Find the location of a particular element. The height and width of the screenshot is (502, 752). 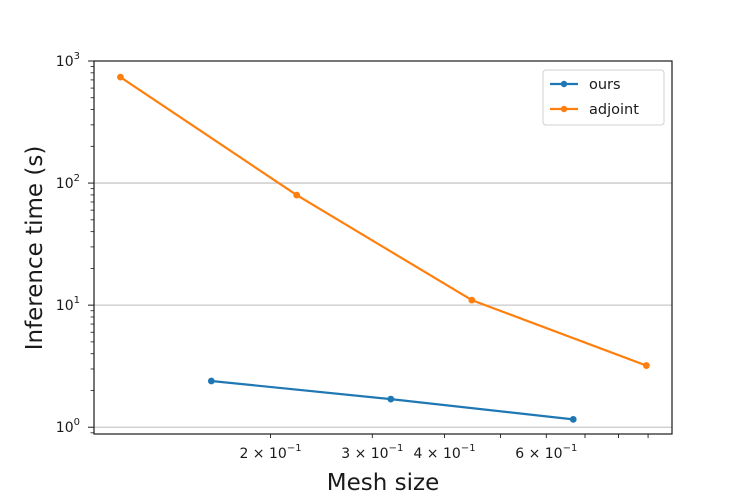

x-tick-label: 3 × 10⁻¹ is located at coordinates (372, 452).